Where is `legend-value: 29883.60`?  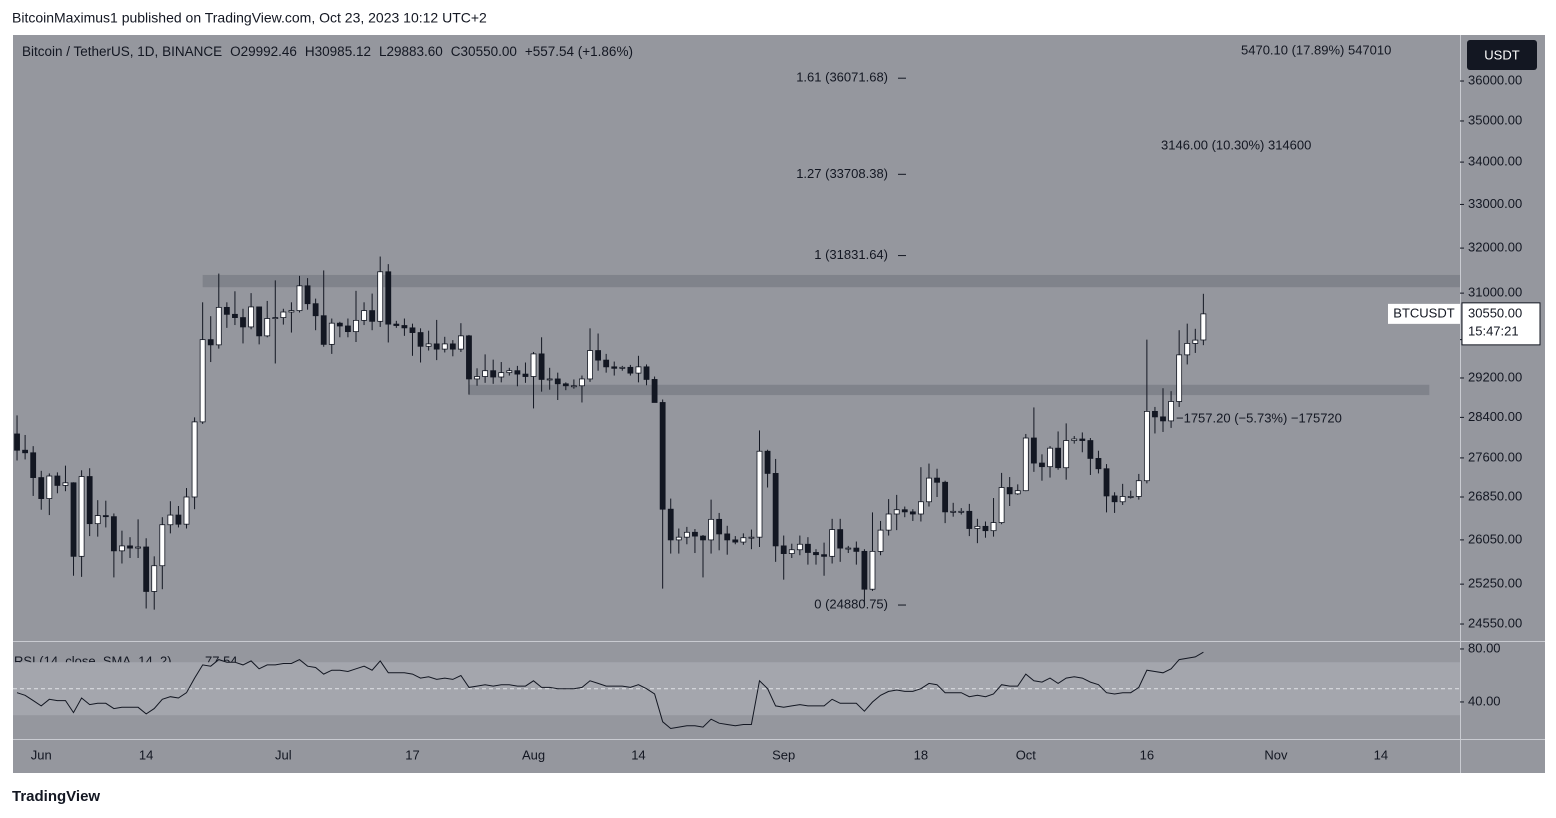
legend-value: 29883.60 is located at coordinates (414, 51).